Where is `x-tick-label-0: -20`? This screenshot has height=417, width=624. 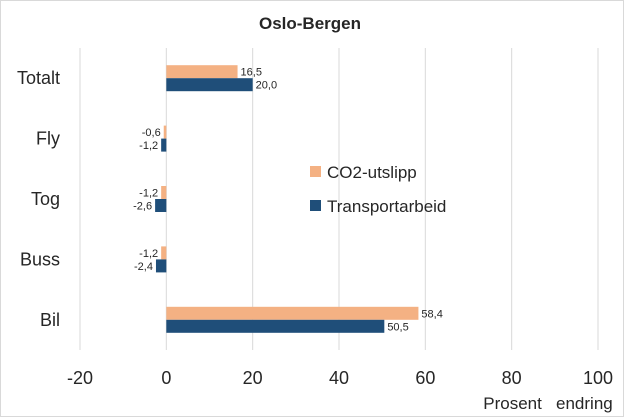
x-tick-label-0: -20 is located at coordinates (80, 378).